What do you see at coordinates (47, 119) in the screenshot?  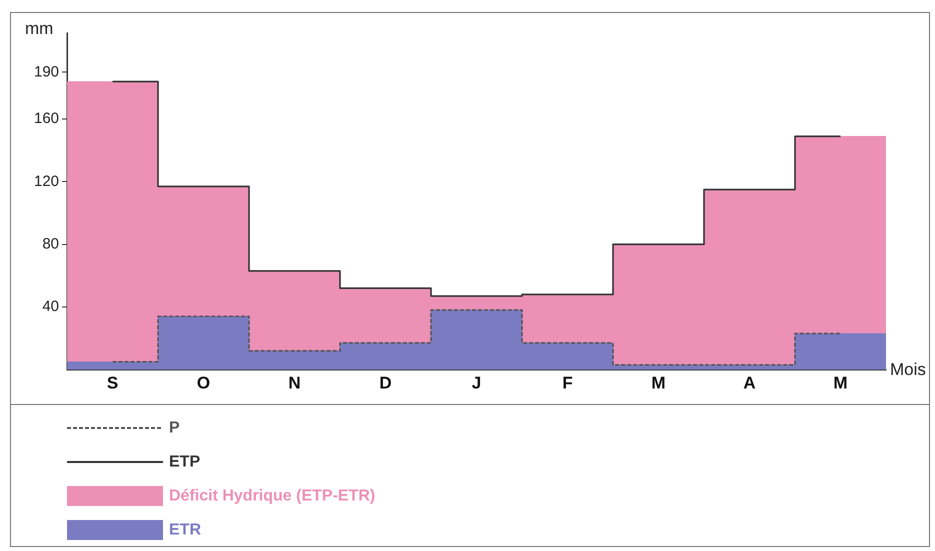 I see `y-tick-label: 160` at bounding box center [47, 119].